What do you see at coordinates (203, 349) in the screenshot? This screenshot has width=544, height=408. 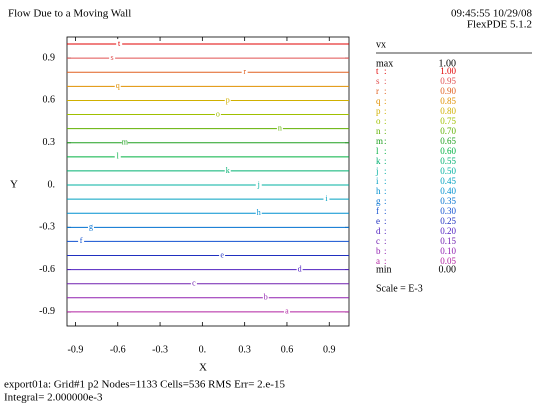 I see `x-tick-label: 0.` at bounding box center [203, 349].